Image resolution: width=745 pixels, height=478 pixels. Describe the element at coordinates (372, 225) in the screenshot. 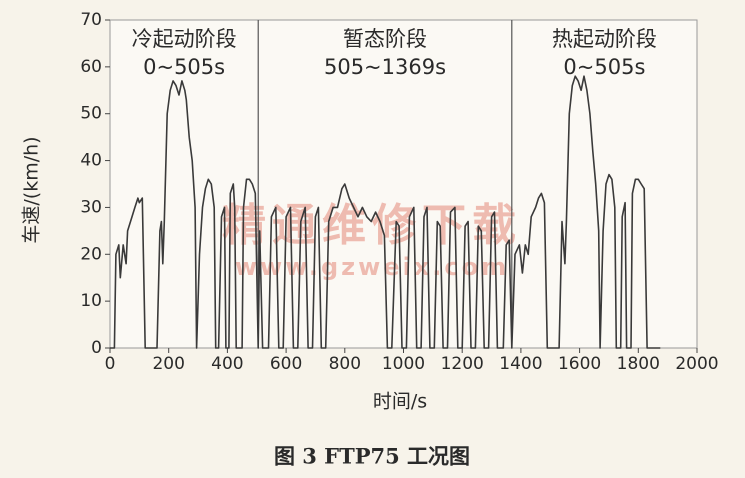

I see `watermark: 精通维修下载` at that location.